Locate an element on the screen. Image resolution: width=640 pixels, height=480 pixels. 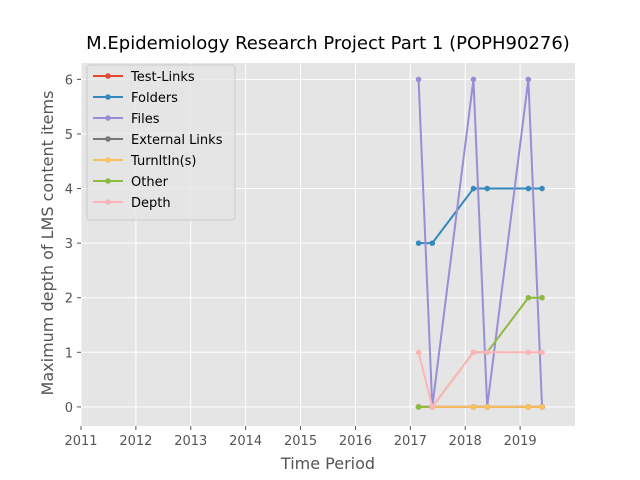
legend-label: Other is located at coordinates (150, 182).